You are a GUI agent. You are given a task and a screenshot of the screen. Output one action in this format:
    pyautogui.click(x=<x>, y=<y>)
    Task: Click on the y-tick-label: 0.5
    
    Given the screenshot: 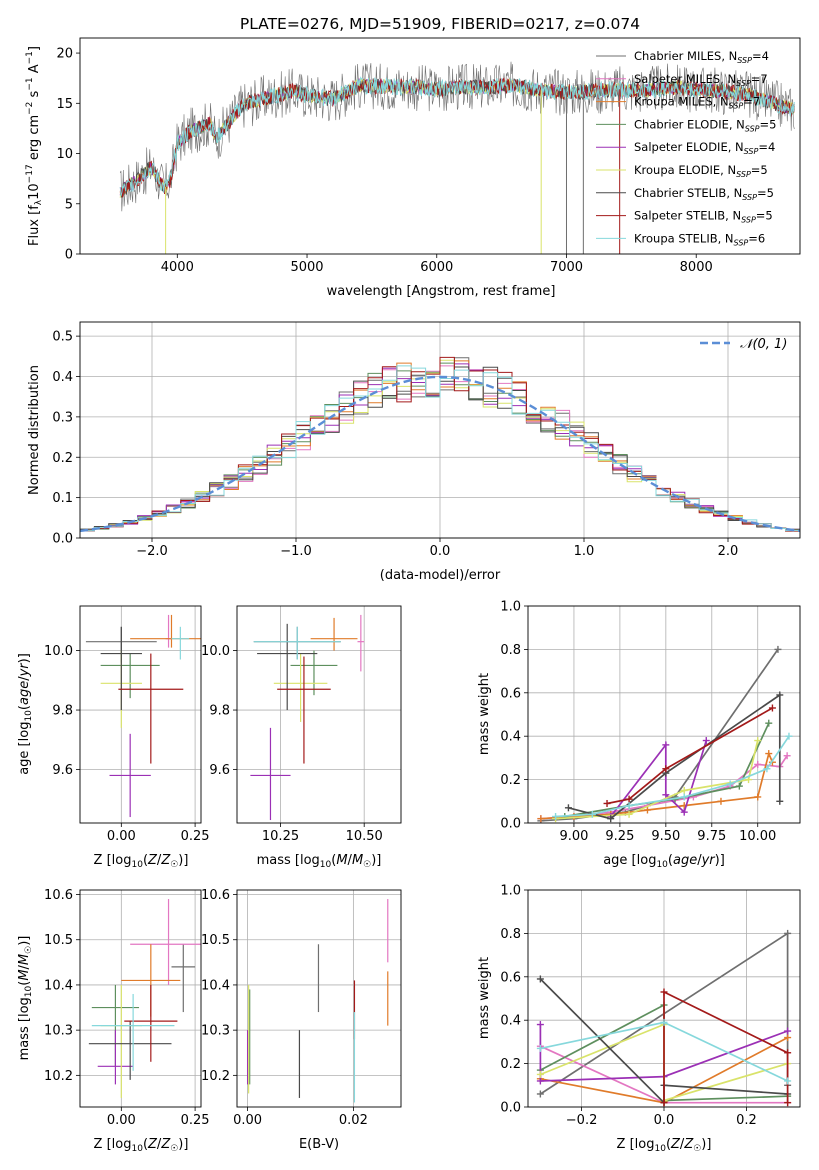 What is the action you would take?
    pyautogui.click(x=62, y=337)
    